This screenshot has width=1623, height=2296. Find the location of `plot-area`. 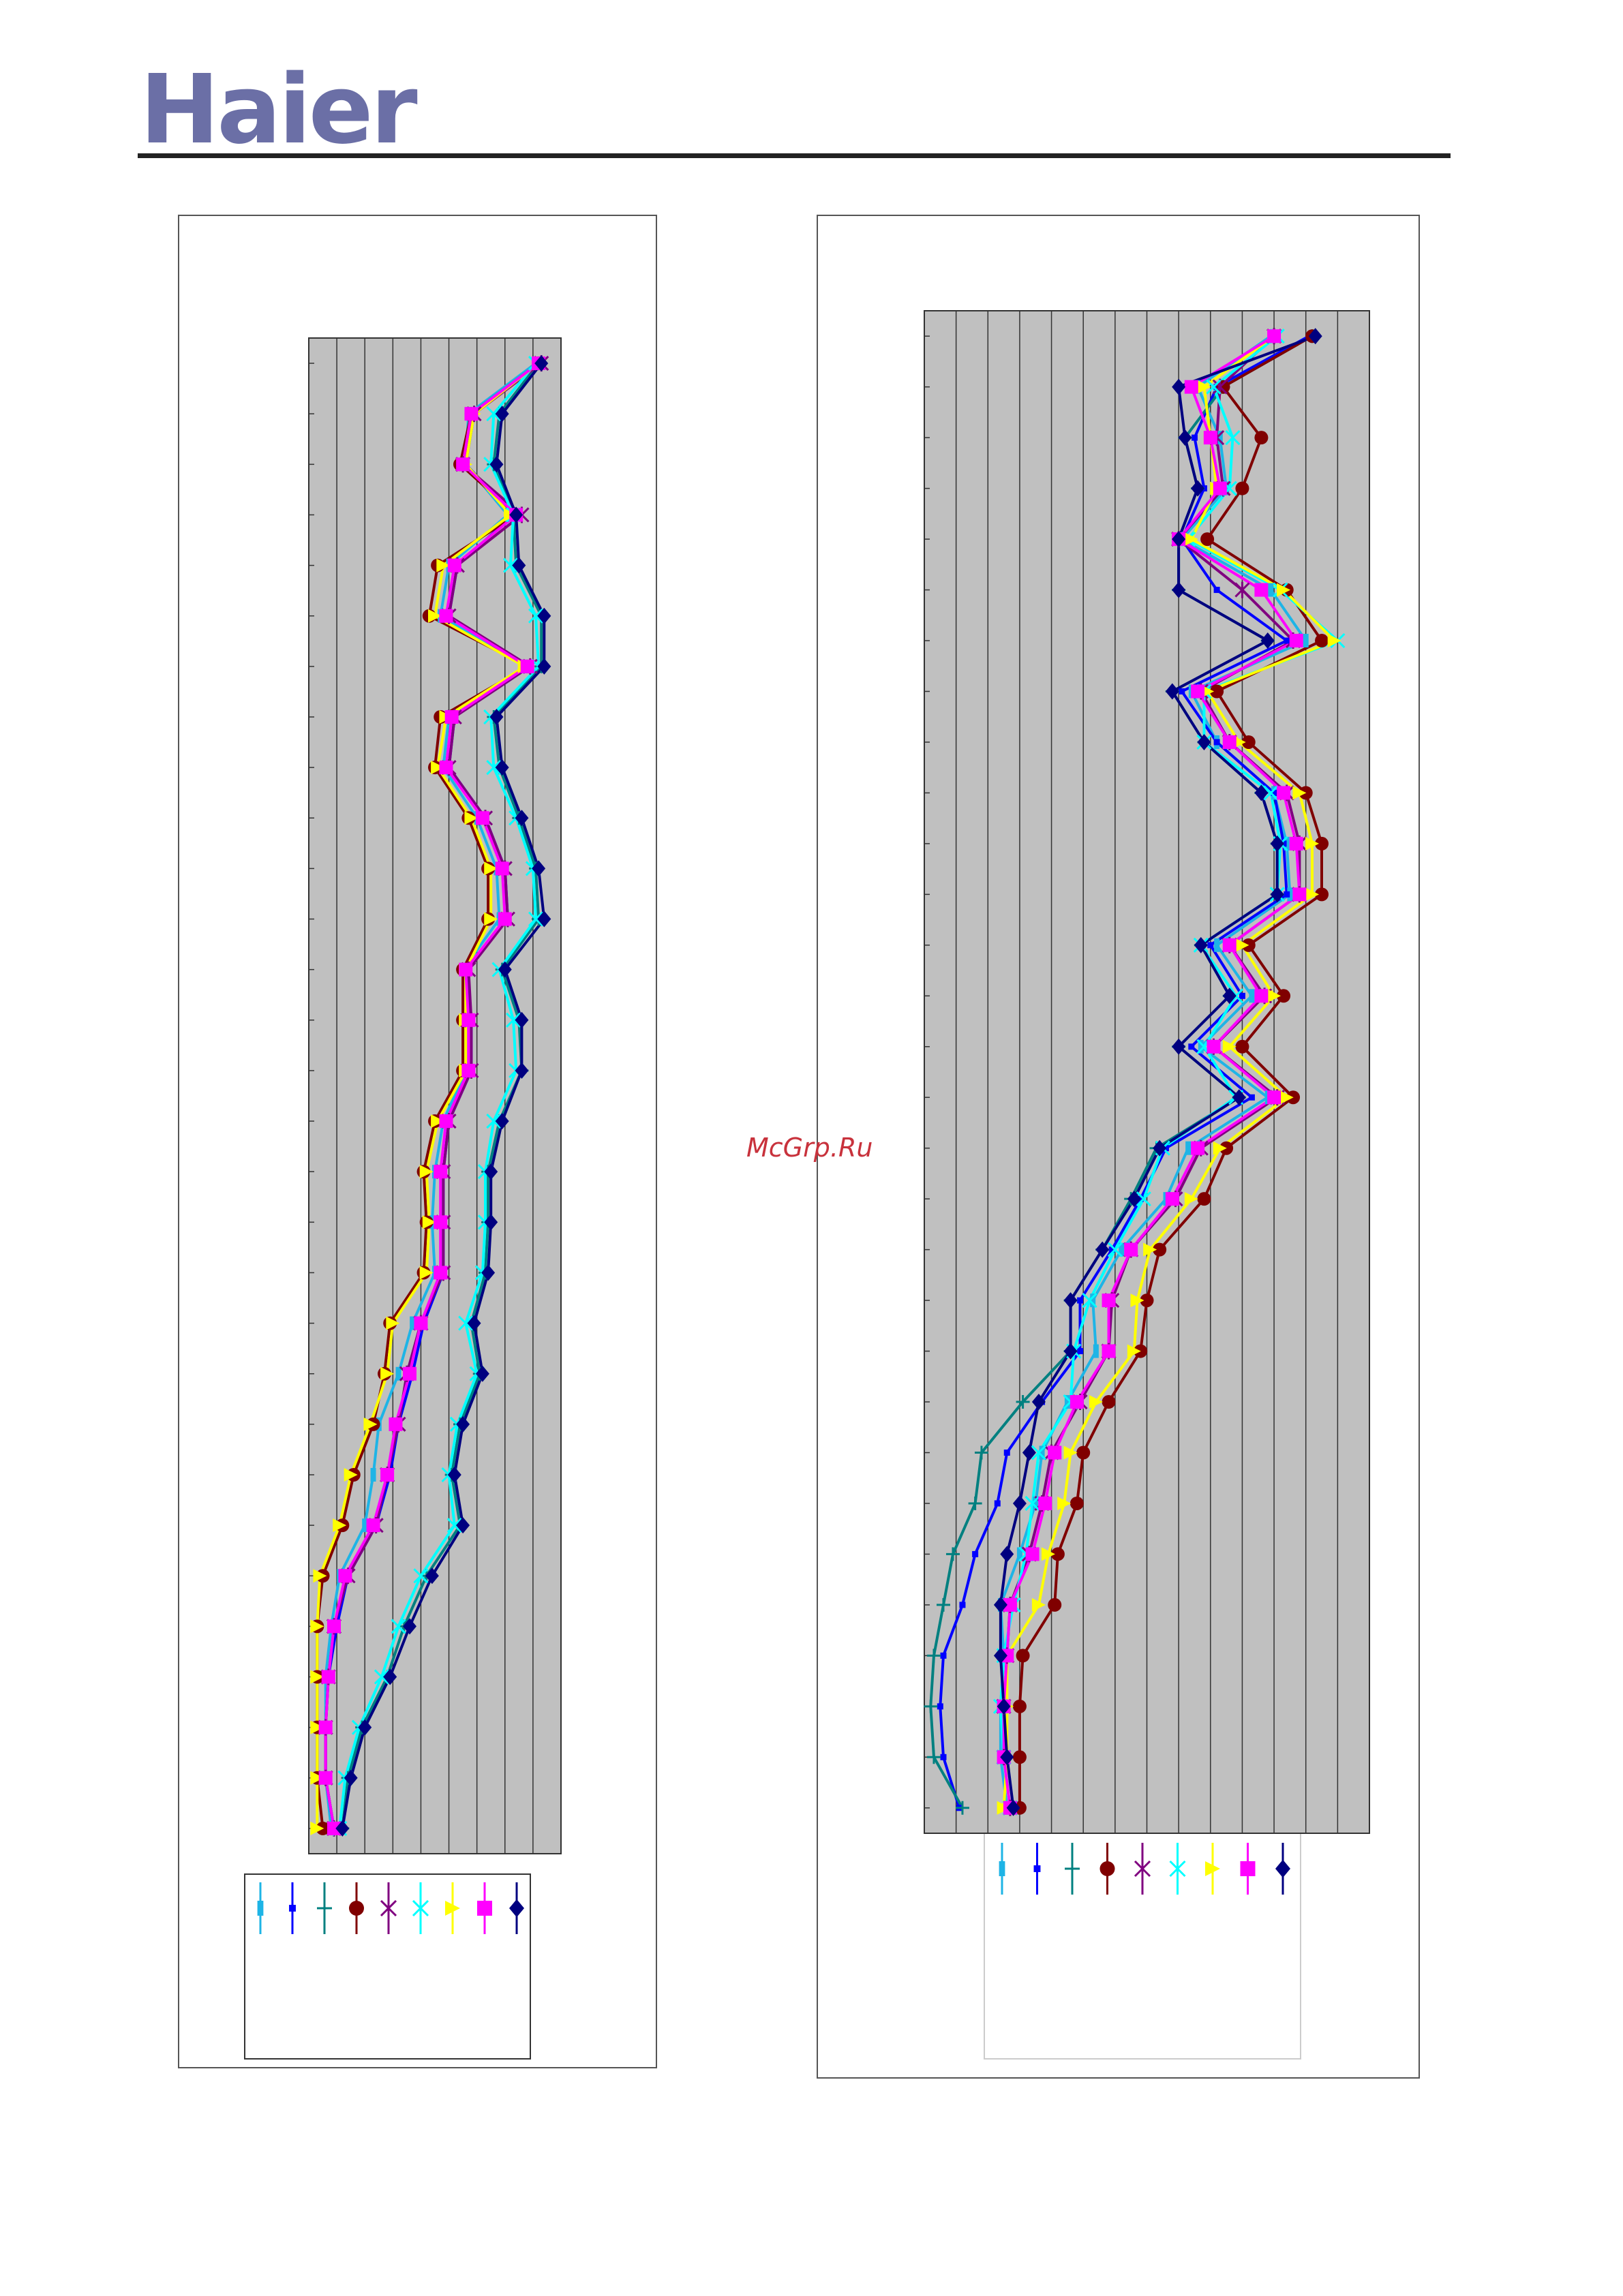

plot-area is located at coordinates (435, 1096).